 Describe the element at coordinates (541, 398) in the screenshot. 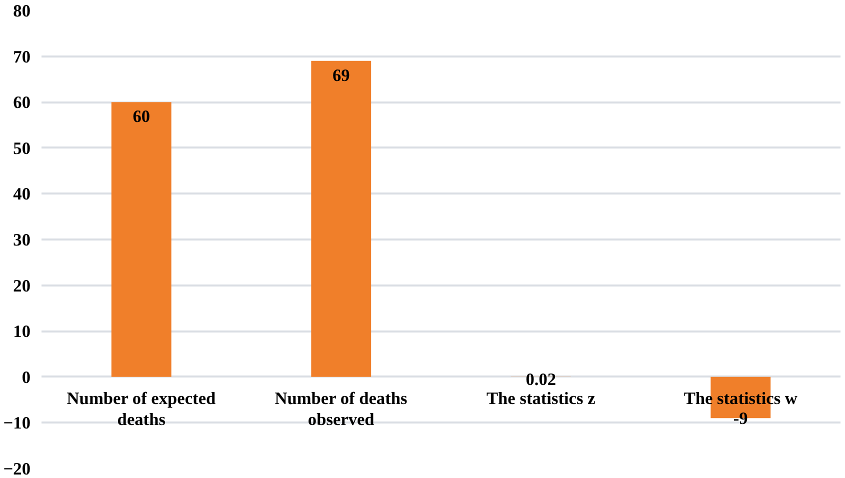

I see `x-tick-label: The statistics z` at that location.